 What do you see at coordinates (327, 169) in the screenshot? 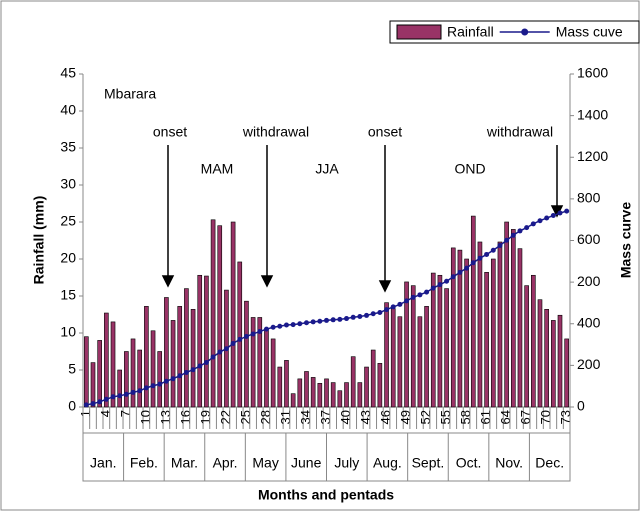
I see `annotation: JJA` at bounding box center [327, 169].